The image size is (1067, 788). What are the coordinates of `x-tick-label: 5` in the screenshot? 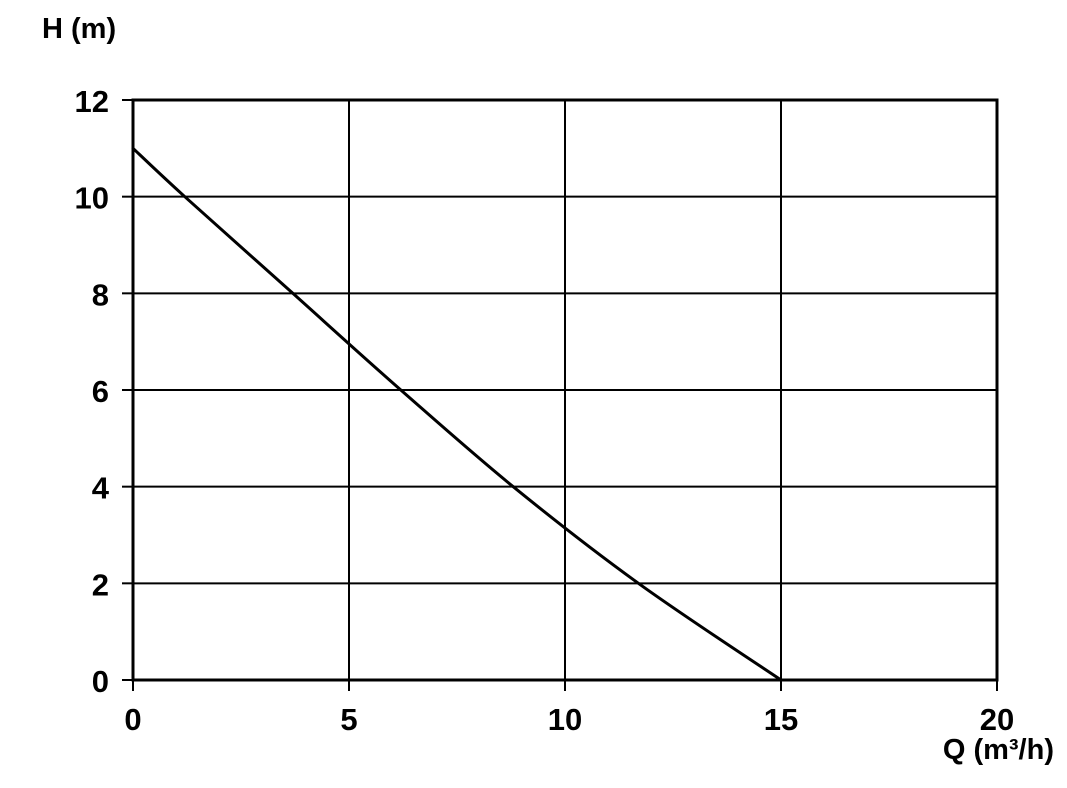 It's located at (348, 719).